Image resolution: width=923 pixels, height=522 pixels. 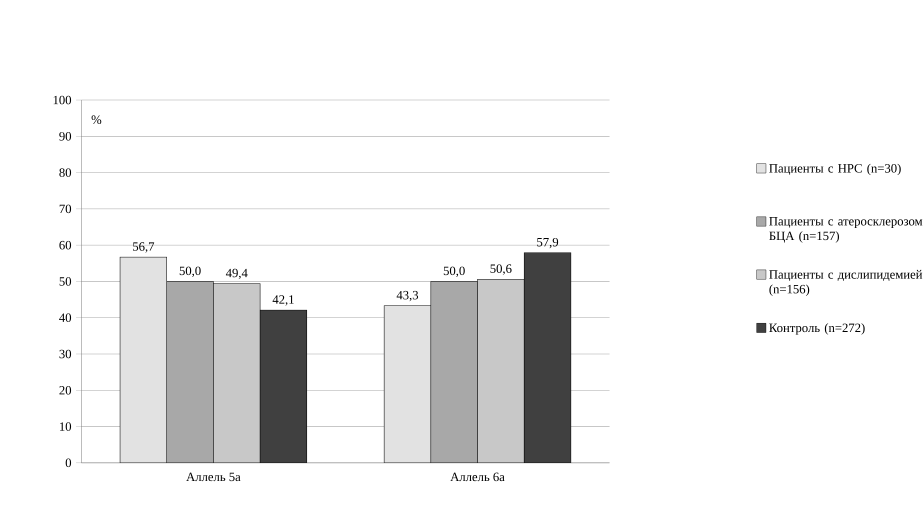 What do you see at coordinates (65, 390) in the screenshot?
I see `y-tick-label: 20` at bounding box center [65, 390].